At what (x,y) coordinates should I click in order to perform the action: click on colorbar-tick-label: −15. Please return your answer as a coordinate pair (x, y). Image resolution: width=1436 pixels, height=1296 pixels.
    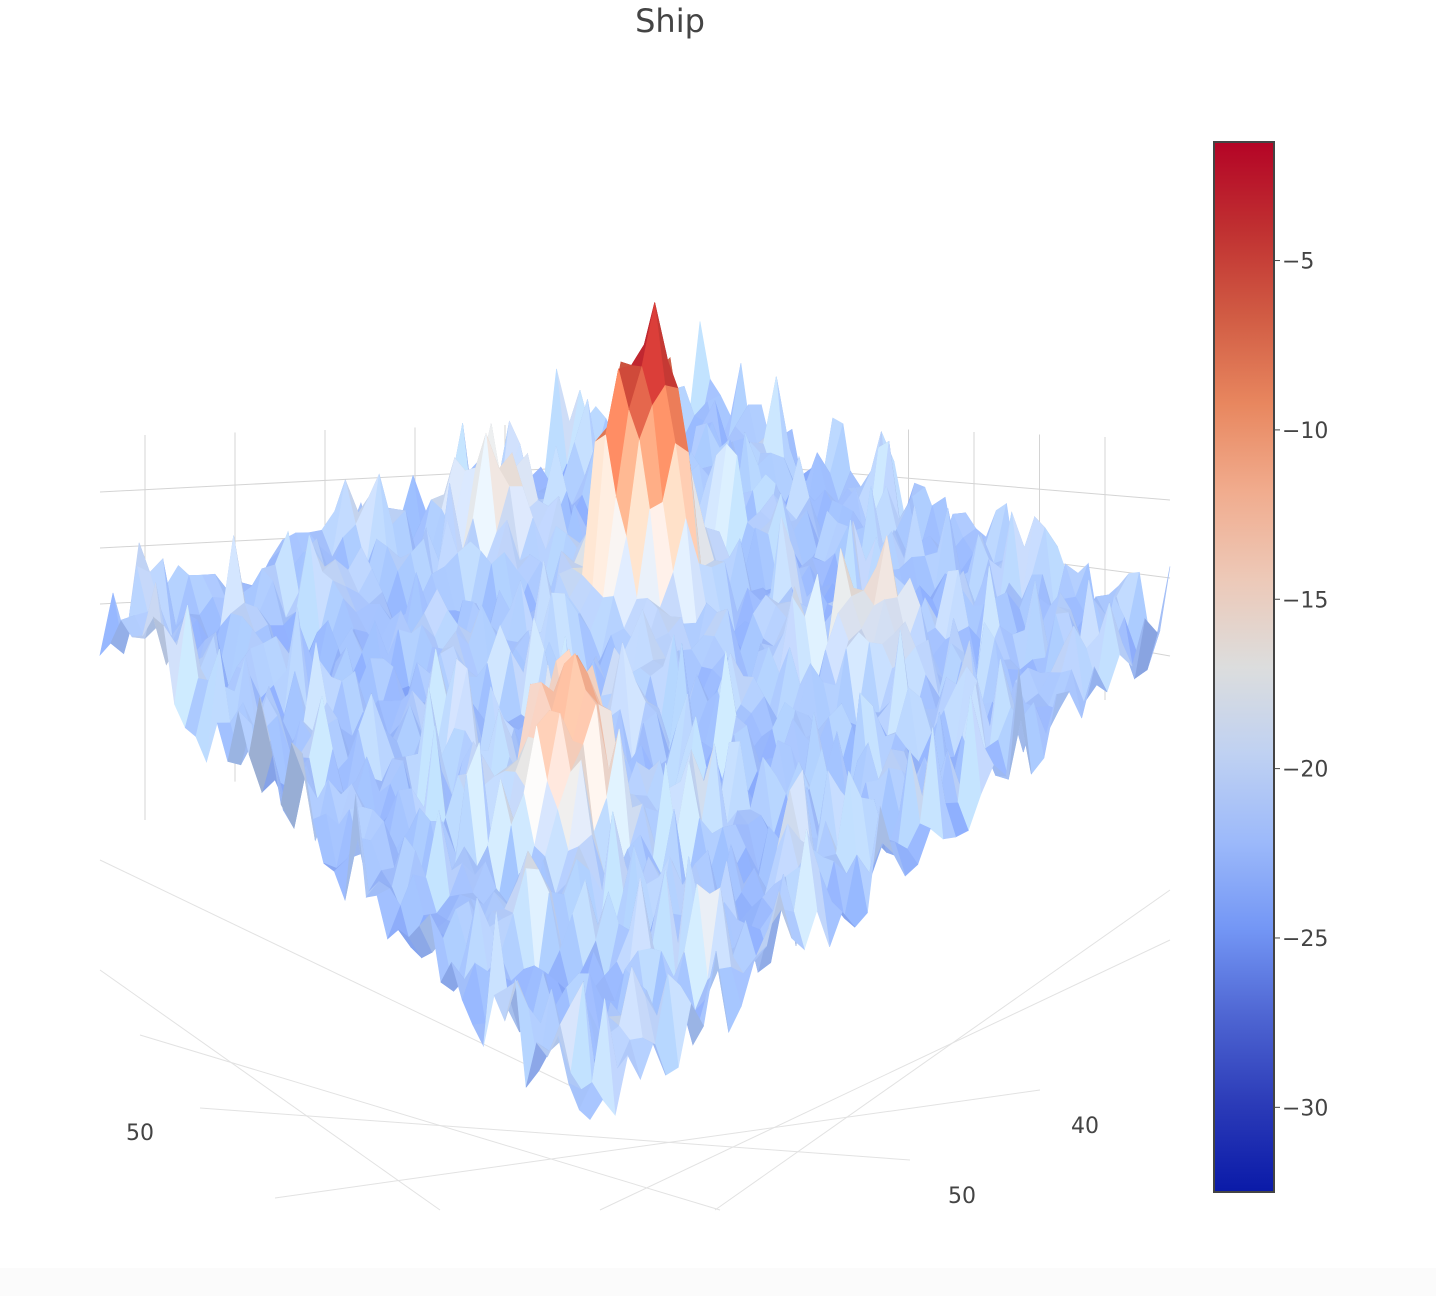
    Looking at the image, I should click on (1305, 600).